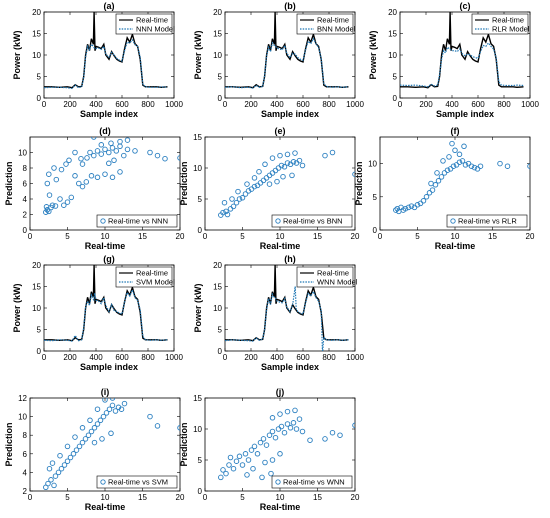 The height and width of the screenshot is (518, 550). I want to click on model-series-line, so click(287, 318).